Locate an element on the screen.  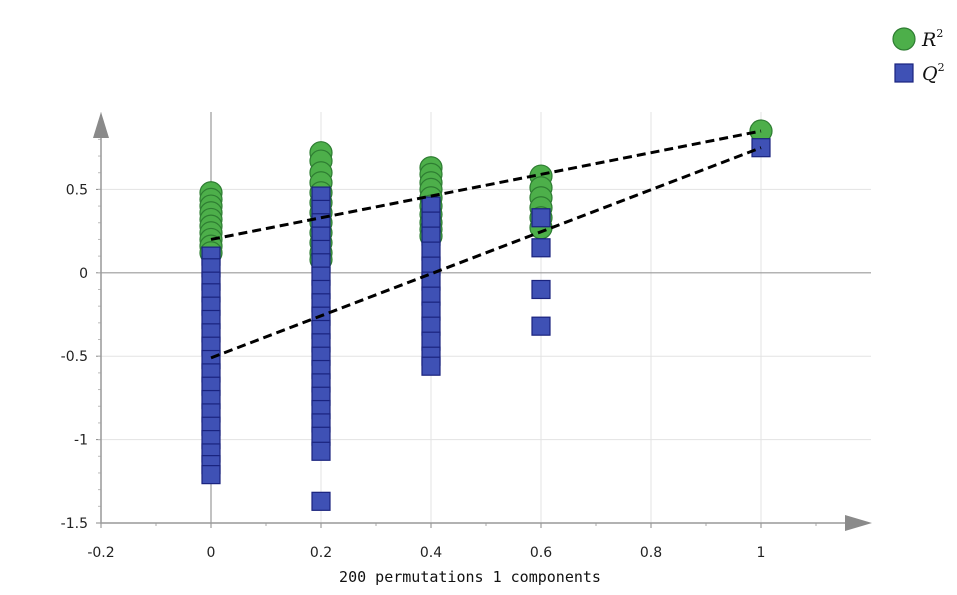
legend-label-r: R2 is located at coordinates (932, 39).